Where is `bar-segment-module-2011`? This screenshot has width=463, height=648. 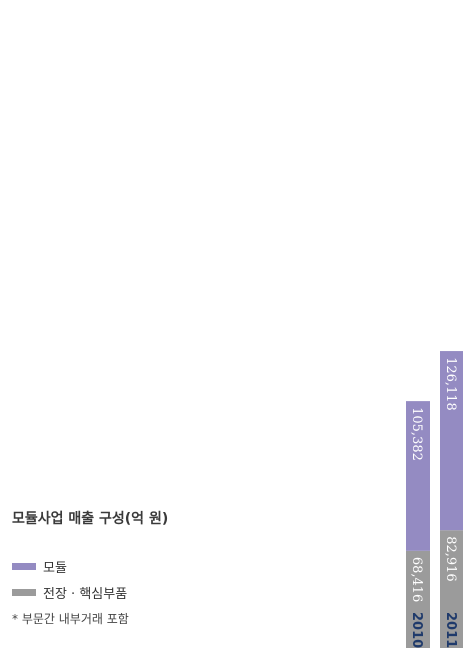
bar-segment-module-2011 is located at coordinates (451, 441).